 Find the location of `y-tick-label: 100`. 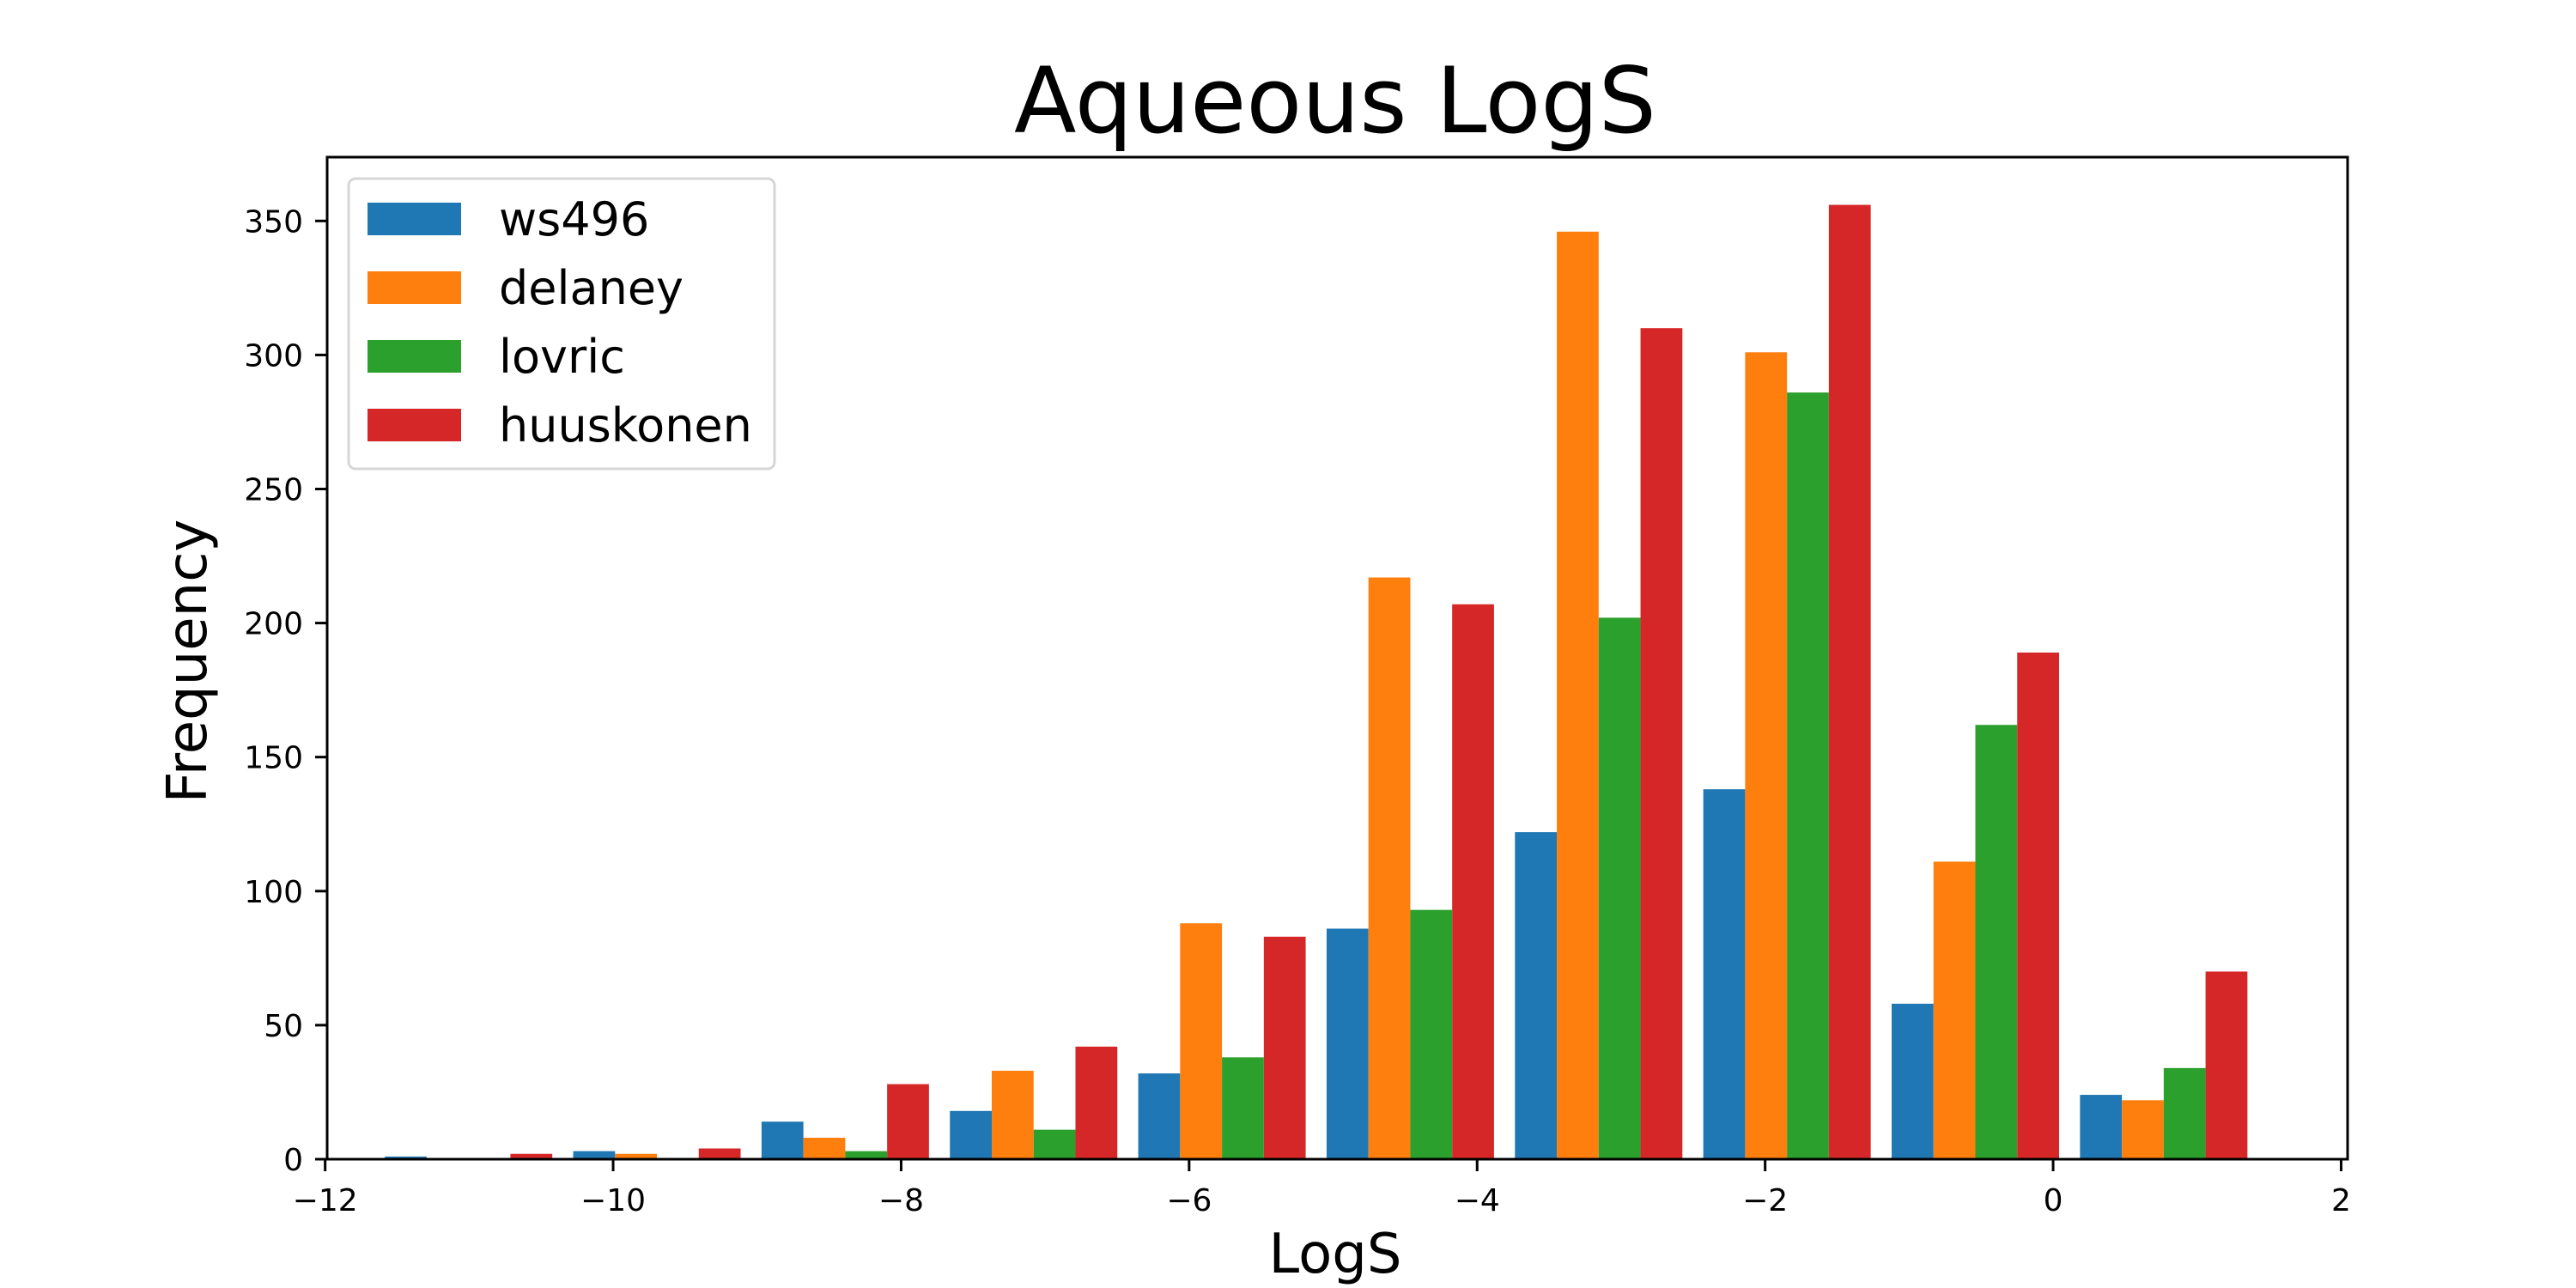

y-tick-label: 100 is located at coordinates (273, 892).